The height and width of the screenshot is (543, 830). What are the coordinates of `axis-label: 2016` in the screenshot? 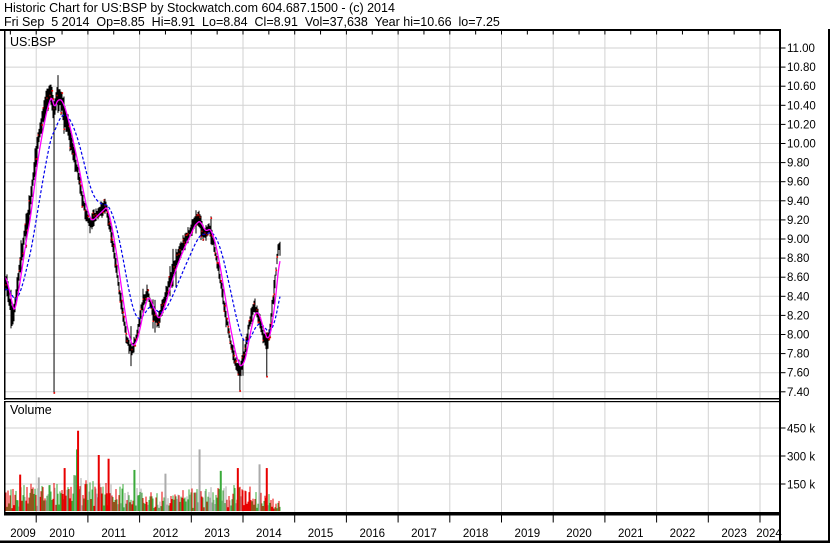 It's located at (372, 534).